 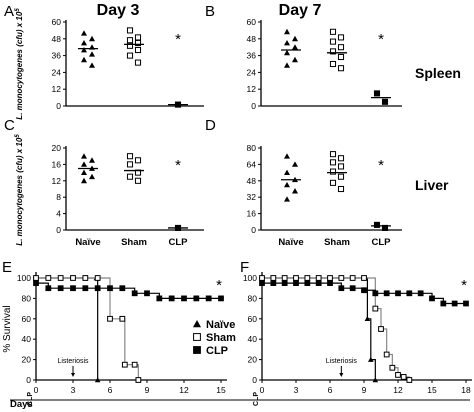 I want to click on y-axis-label-e: % Survival, so click(x=7, y=328).